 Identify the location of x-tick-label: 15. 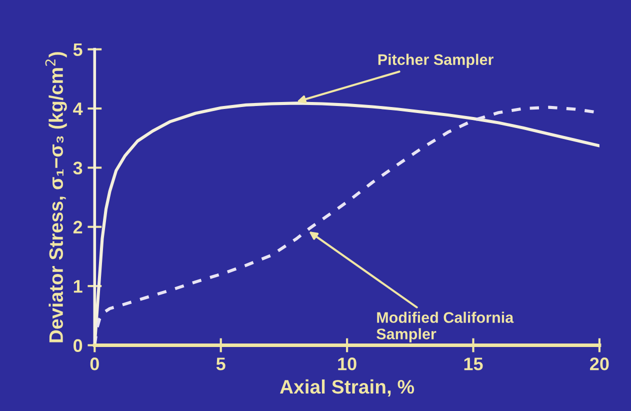
(473, 364).